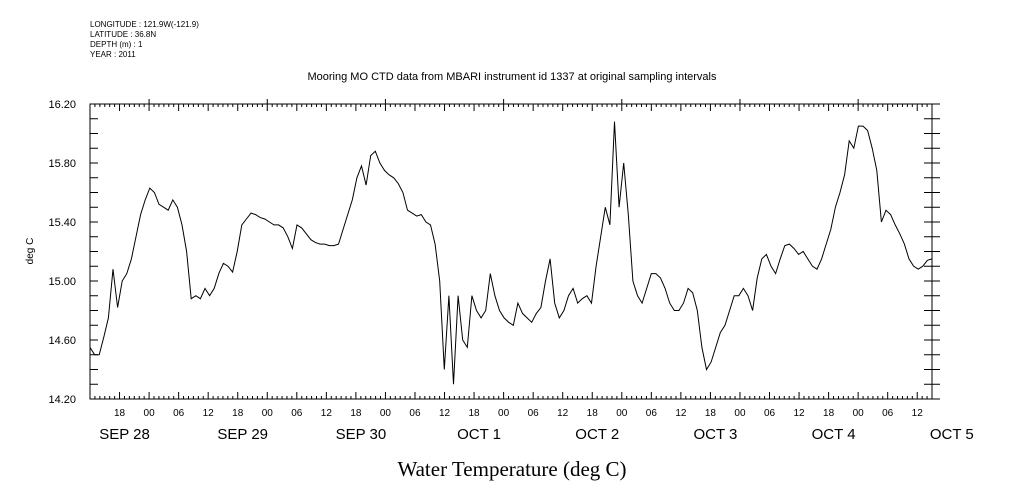 This screenshot has width=1009, height=504. I want to click on x-day-label: OCT 2, so click(597, 434).